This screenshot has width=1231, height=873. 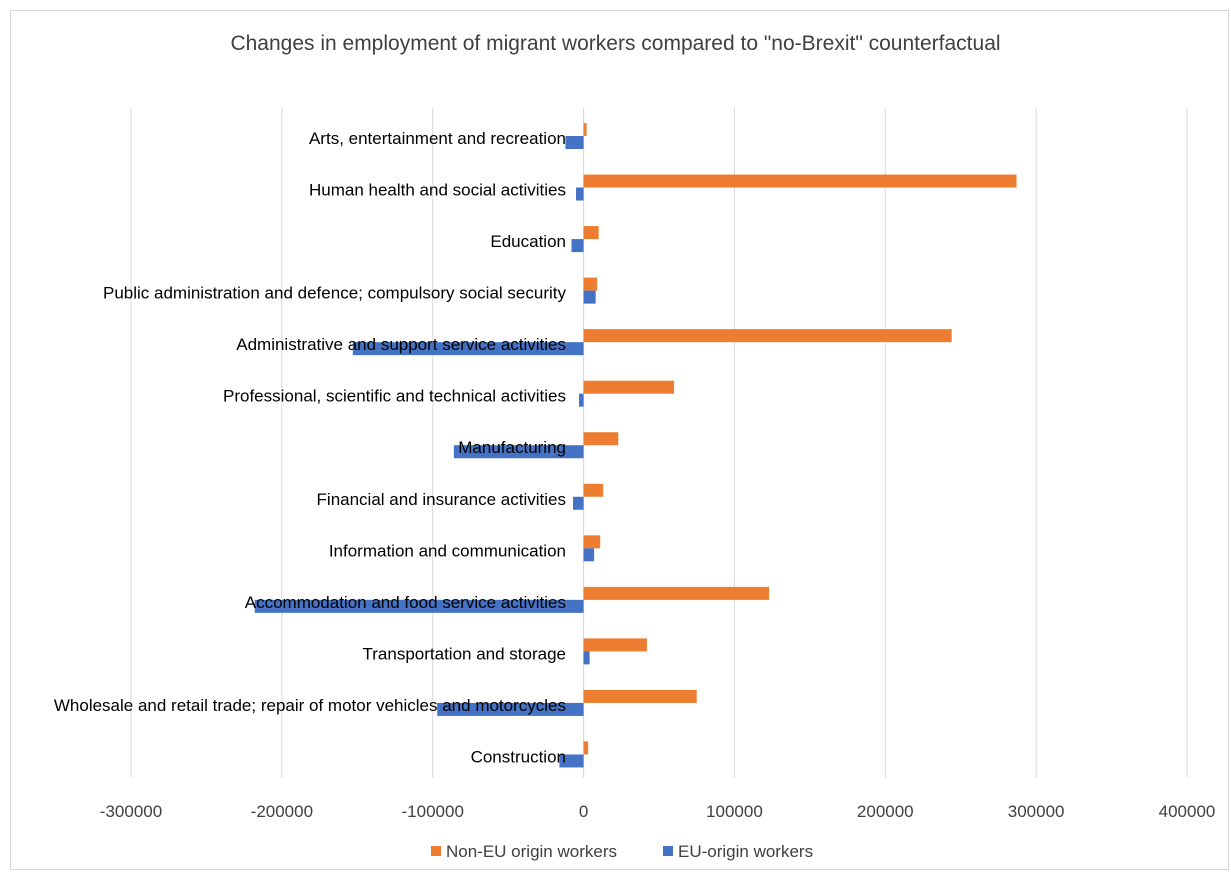 I want to click on x-tick-label: -100000, so click(x=433, y=811).